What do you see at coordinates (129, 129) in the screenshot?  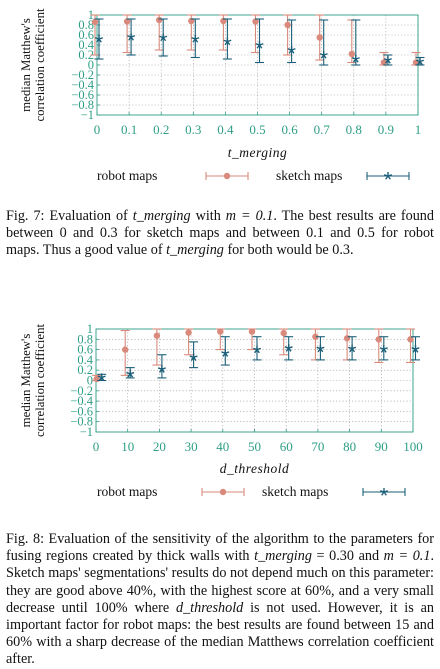 I see `x-tick-label: 0.1` at bounding box center [129, 129].